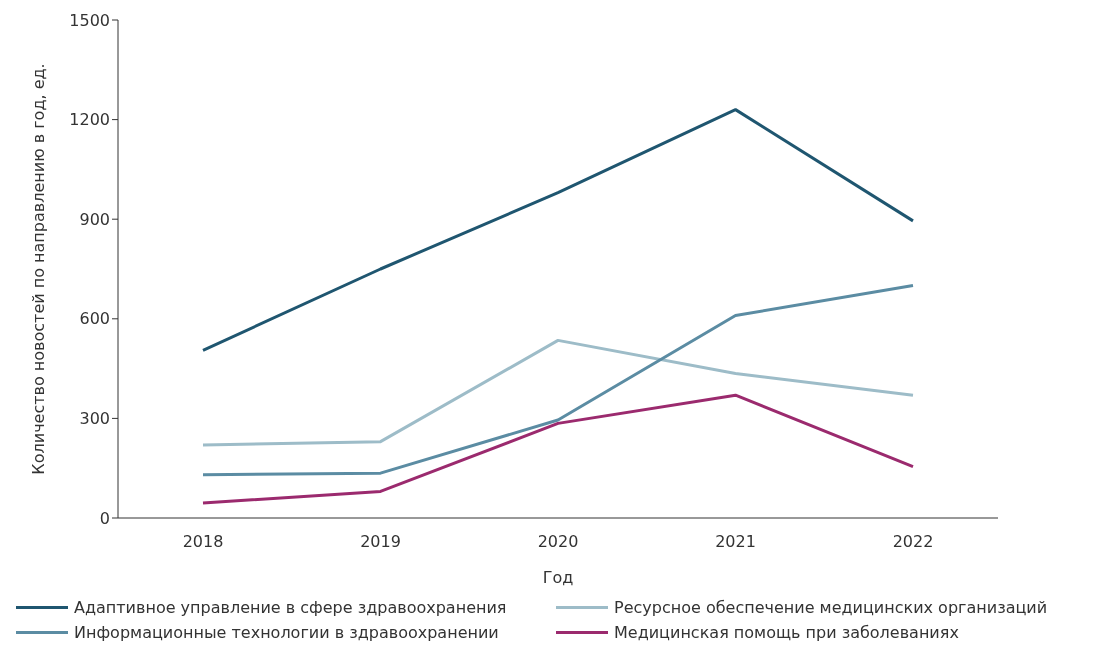  I want to click on y-tick-label: 900, so click(94, 219).